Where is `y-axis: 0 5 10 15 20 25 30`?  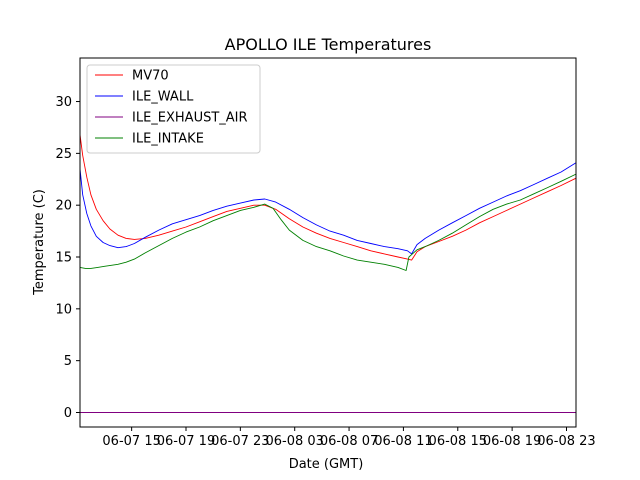
y-axis: 0 5 10 15 20 25 30 is located at coordinates (67, 258).